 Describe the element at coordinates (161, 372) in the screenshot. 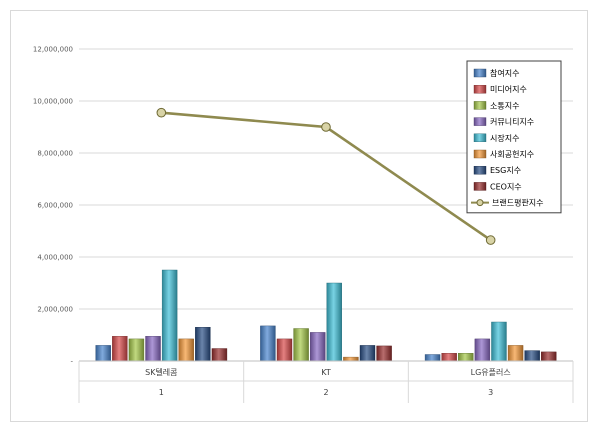

I see `category-label: SK텔레콤` at that location.